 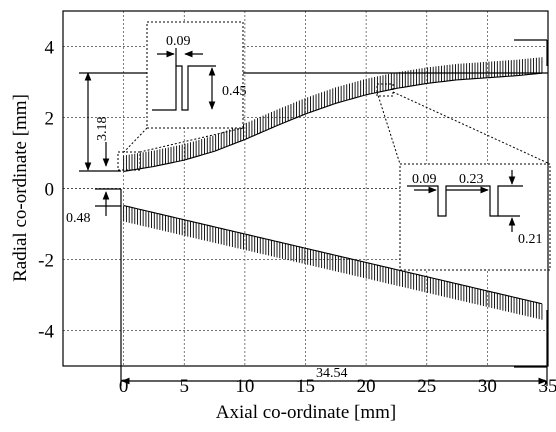 I want to click on x-tick-label: 0, so click(x=124, y=386).